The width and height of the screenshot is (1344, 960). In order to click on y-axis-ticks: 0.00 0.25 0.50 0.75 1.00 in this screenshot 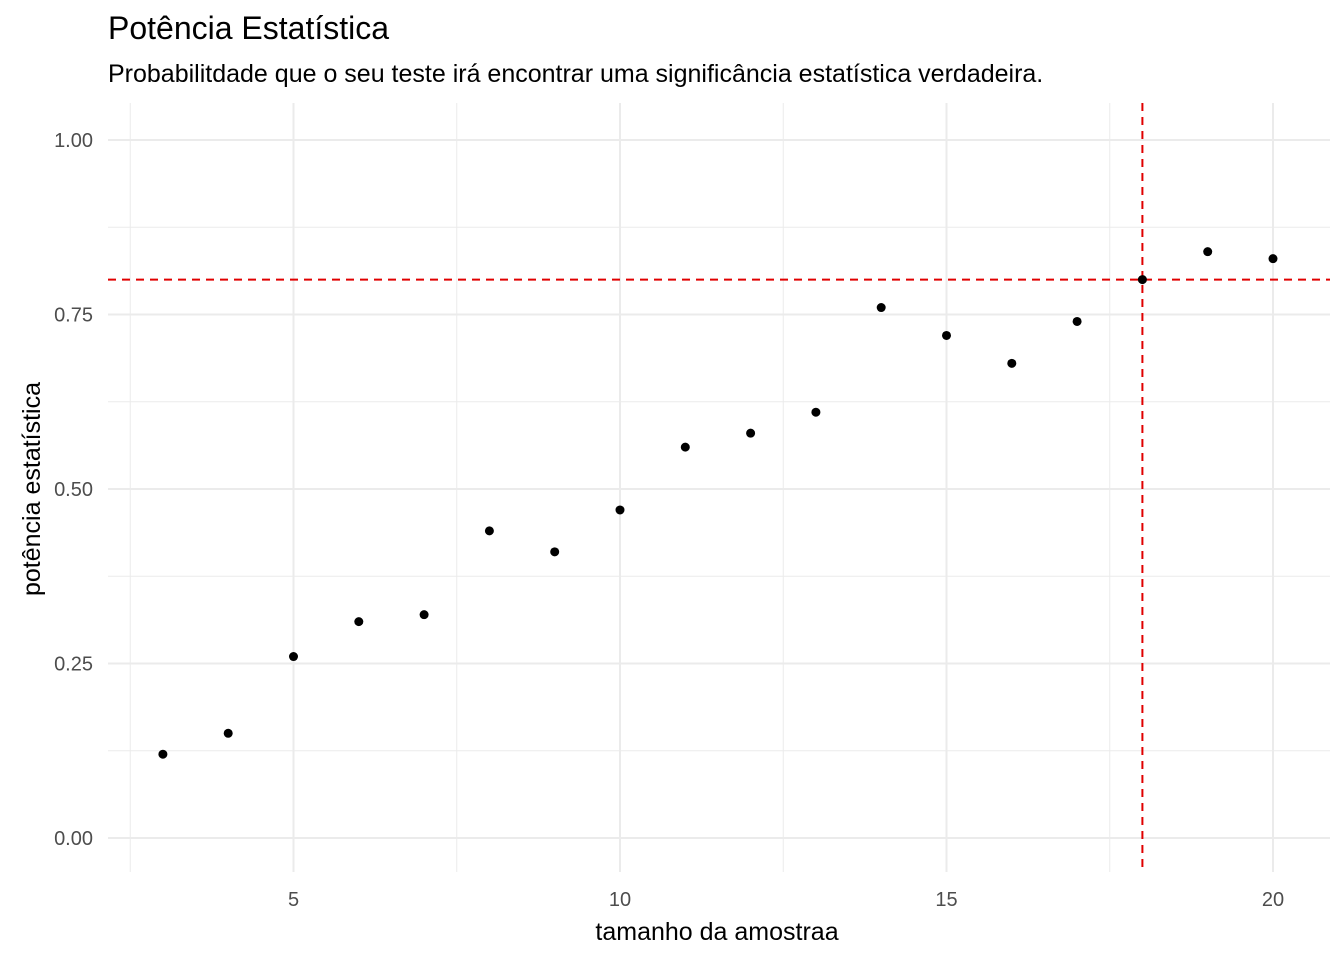, I will do `click(73, 490)`.